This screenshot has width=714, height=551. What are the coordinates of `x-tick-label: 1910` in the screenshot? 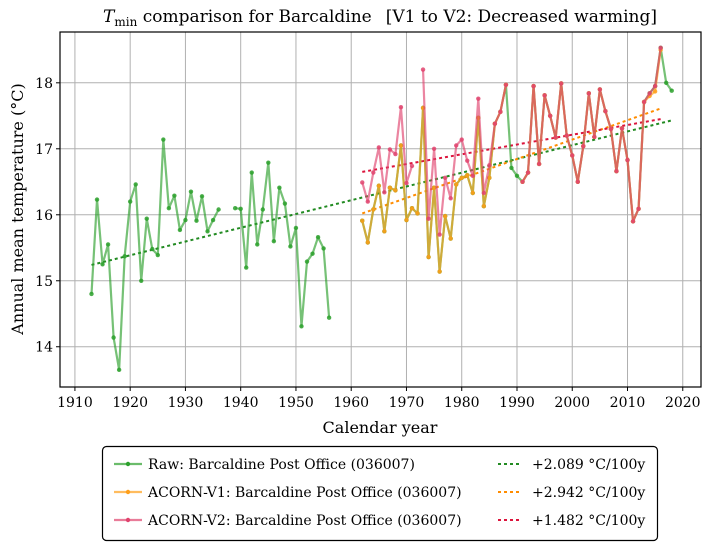 It's located at (75, 403).